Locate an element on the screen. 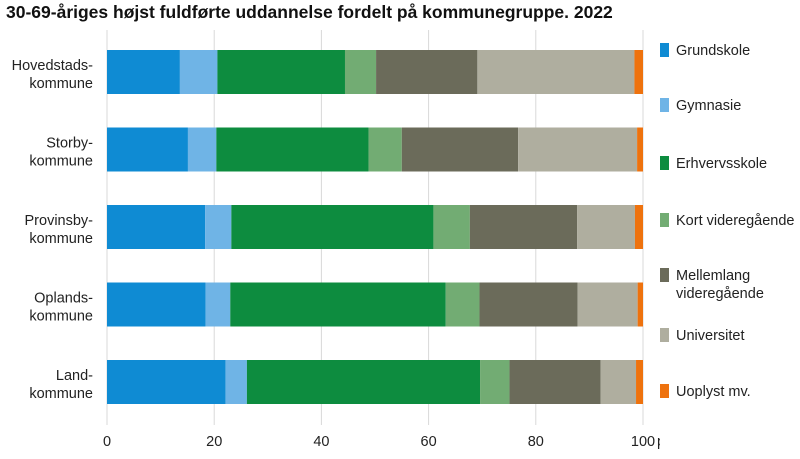  x-tick-label: 60 is located at coordinates (429, 442).